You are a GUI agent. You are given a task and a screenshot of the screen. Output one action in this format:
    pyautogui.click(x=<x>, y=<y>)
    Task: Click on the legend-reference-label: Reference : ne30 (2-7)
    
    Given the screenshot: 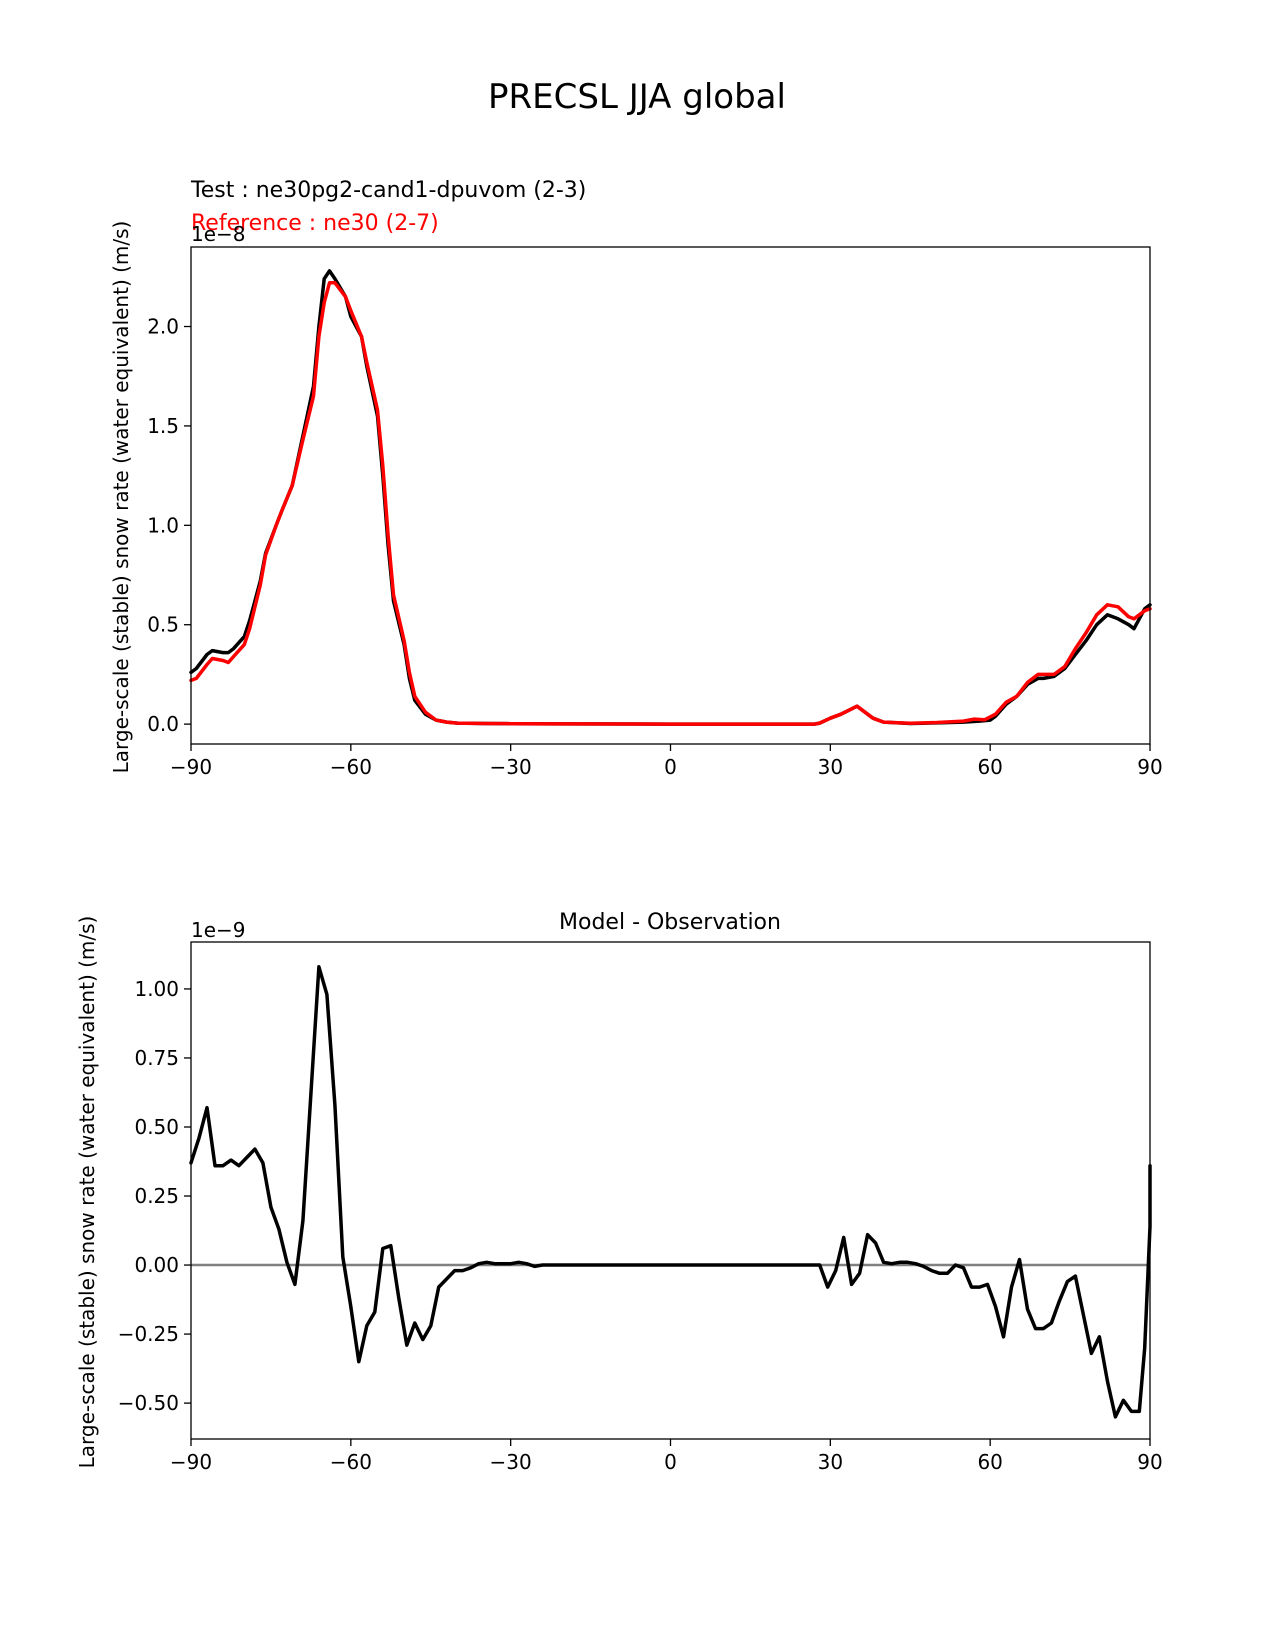 What is the action you would take?
    pyautogui.click(x=315, y=223)
    